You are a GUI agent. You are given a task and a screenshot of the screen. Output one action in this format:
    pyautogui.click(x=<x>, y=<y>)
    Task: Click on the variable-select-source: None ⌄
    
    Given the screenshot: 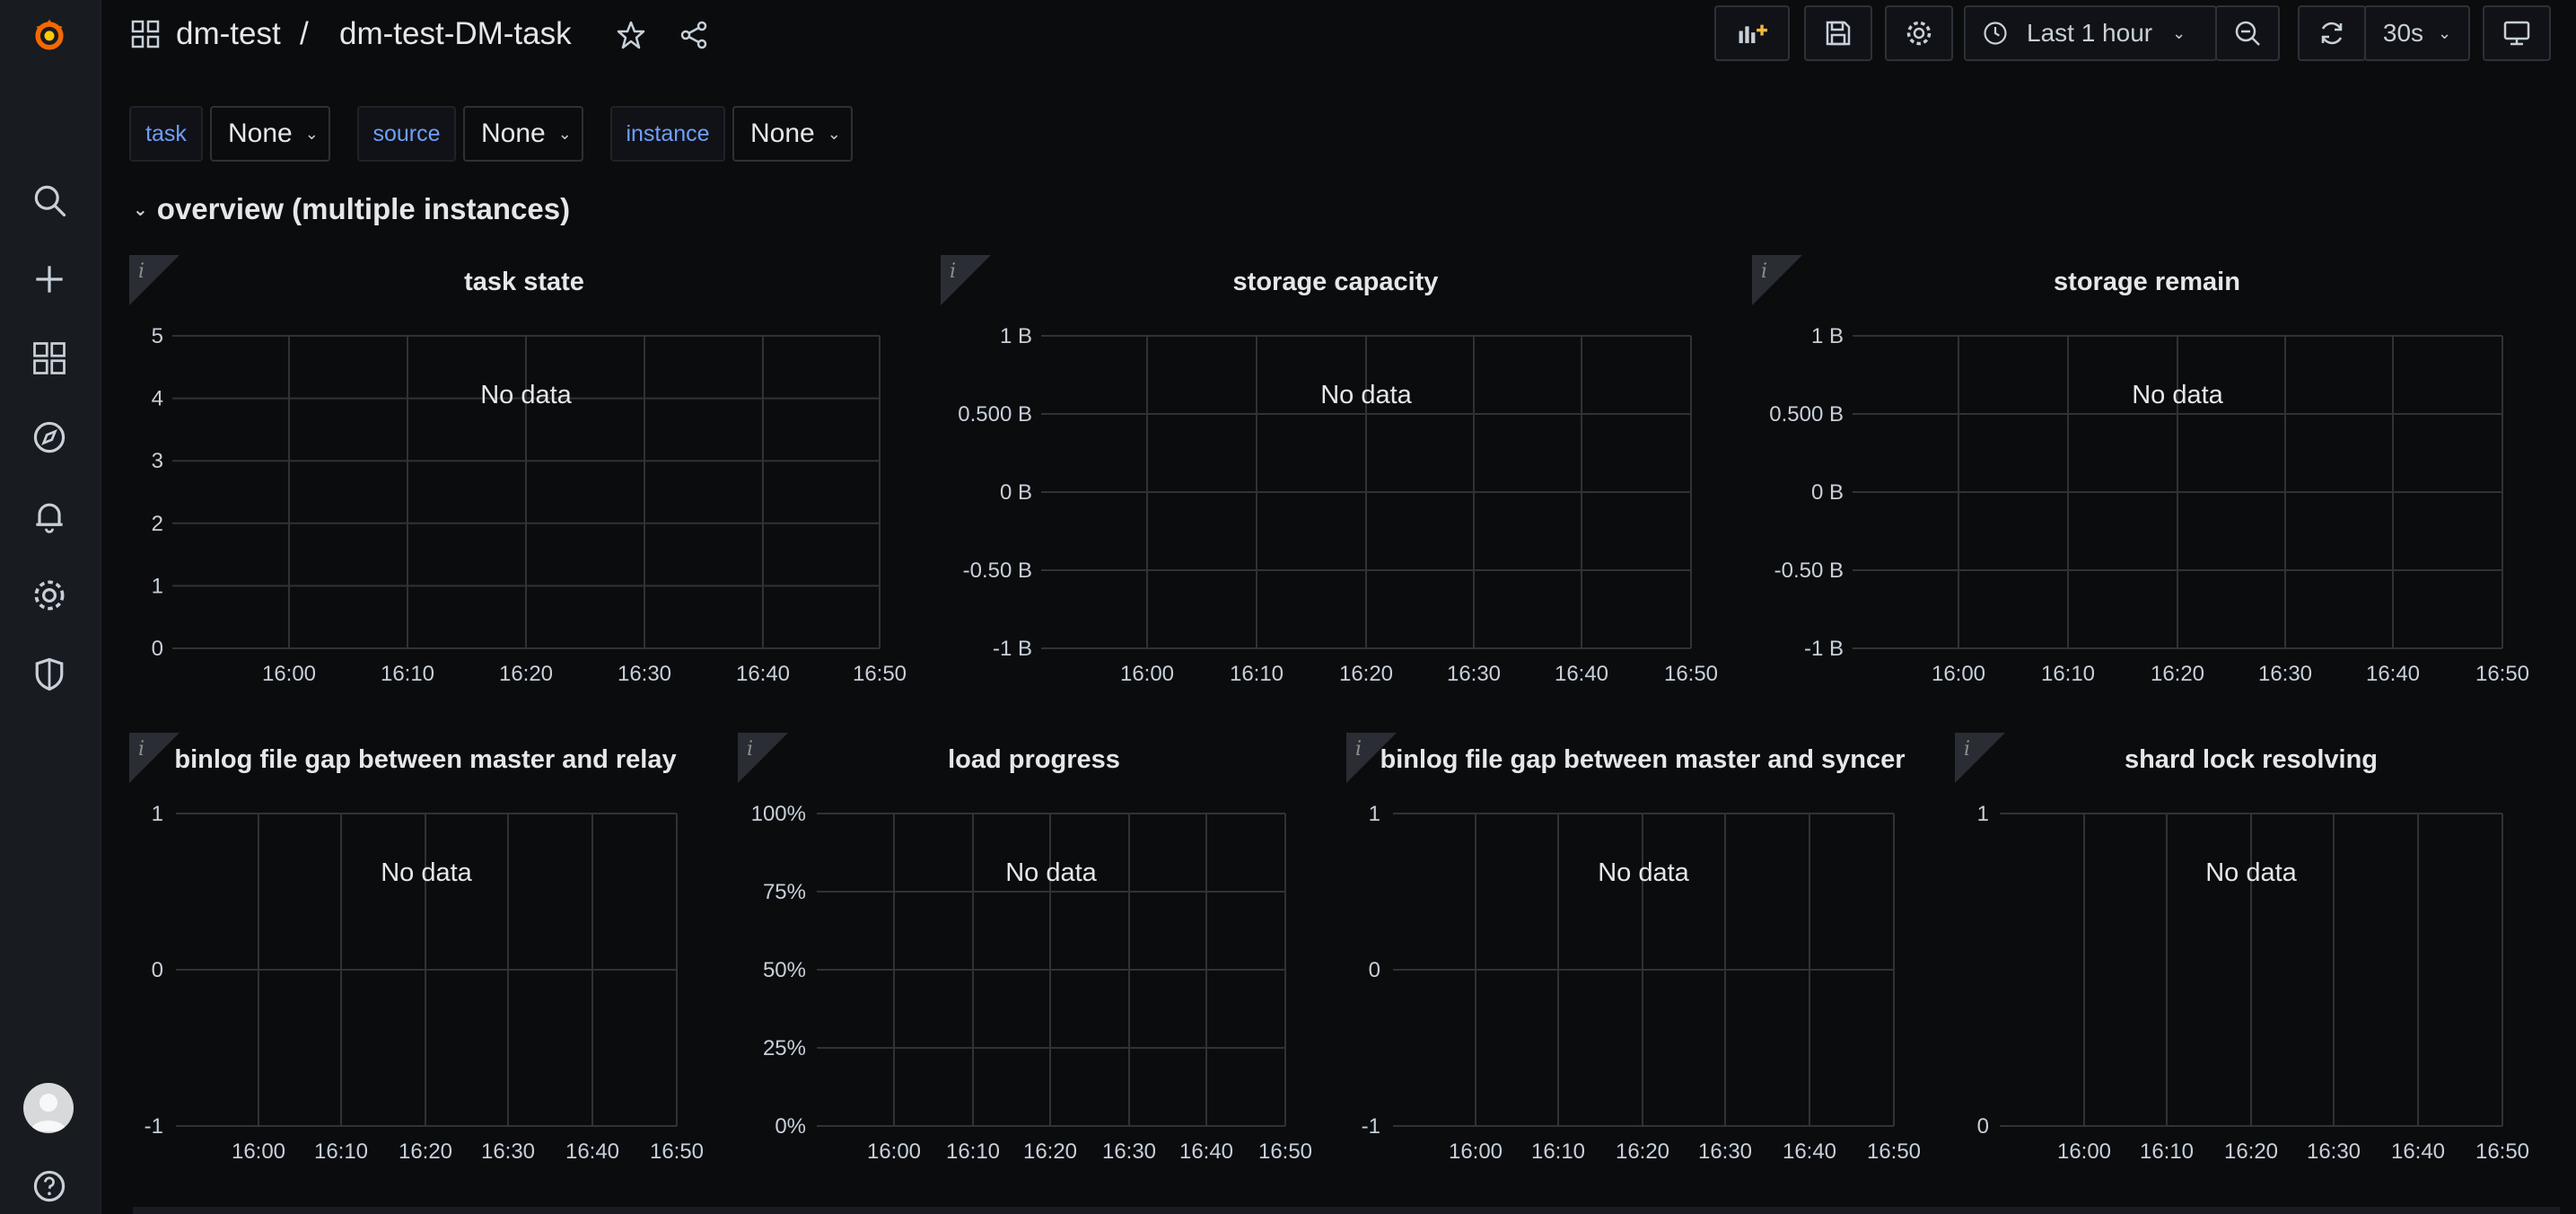 What is the action you would take?
    pyautogui.click(x=523, y=134)
    